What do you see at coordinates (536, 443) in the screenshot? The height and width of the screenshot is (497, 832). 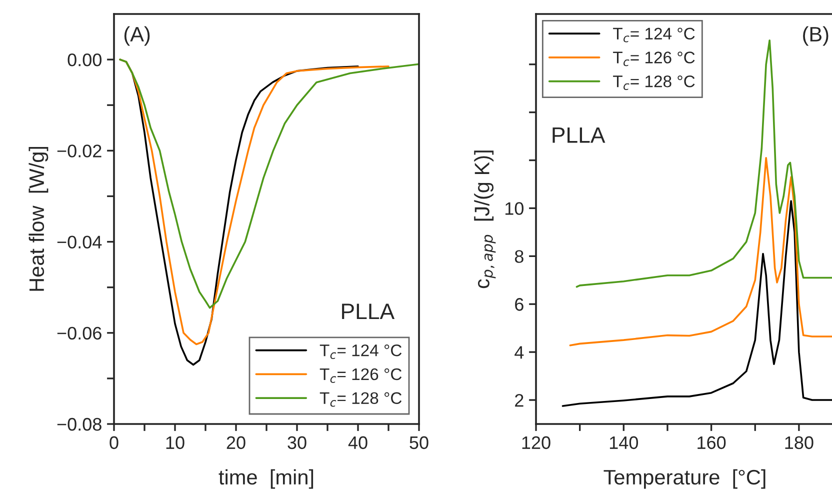 I see `x-tick-label: 120` at bounding box center [536, 443].